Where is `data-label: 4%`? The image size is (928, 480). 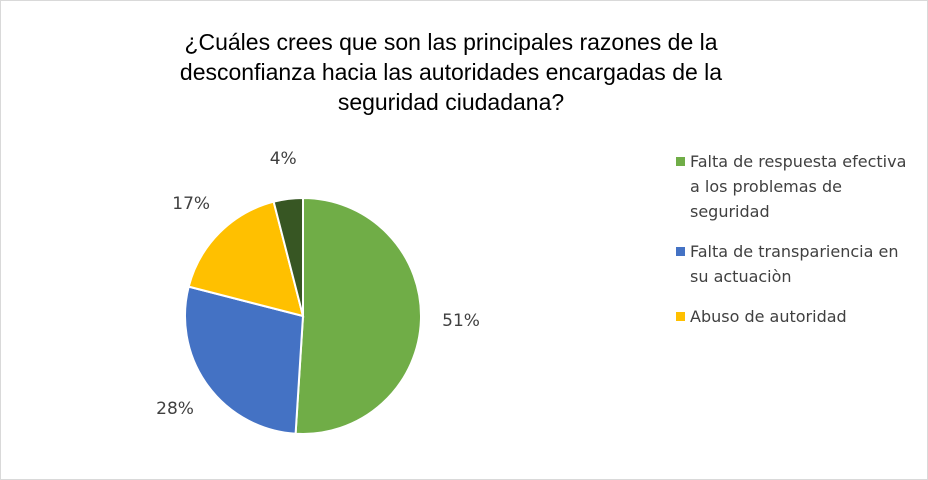 data-label: 4% is located at coordinates (283, 159).